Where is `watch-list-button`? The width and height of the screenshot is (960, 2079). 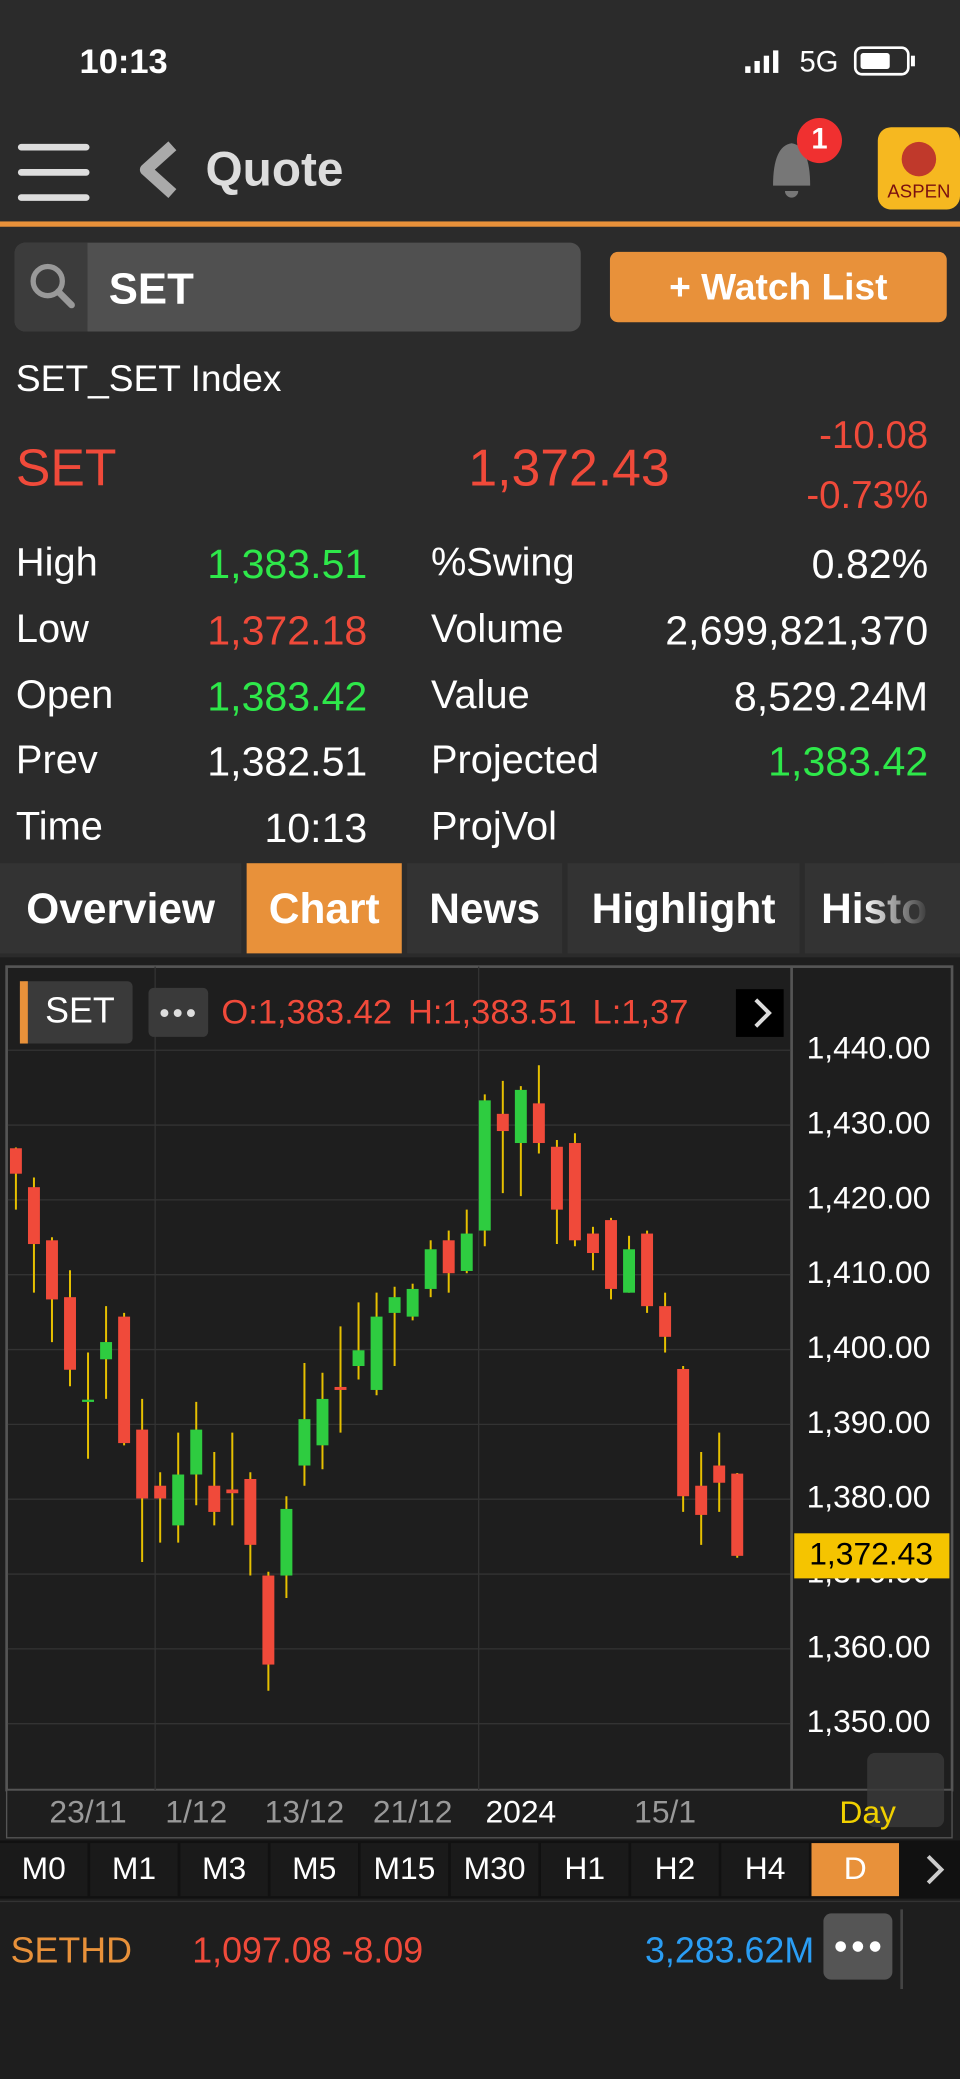
watch-list-button is located at coordinates (778, 287).